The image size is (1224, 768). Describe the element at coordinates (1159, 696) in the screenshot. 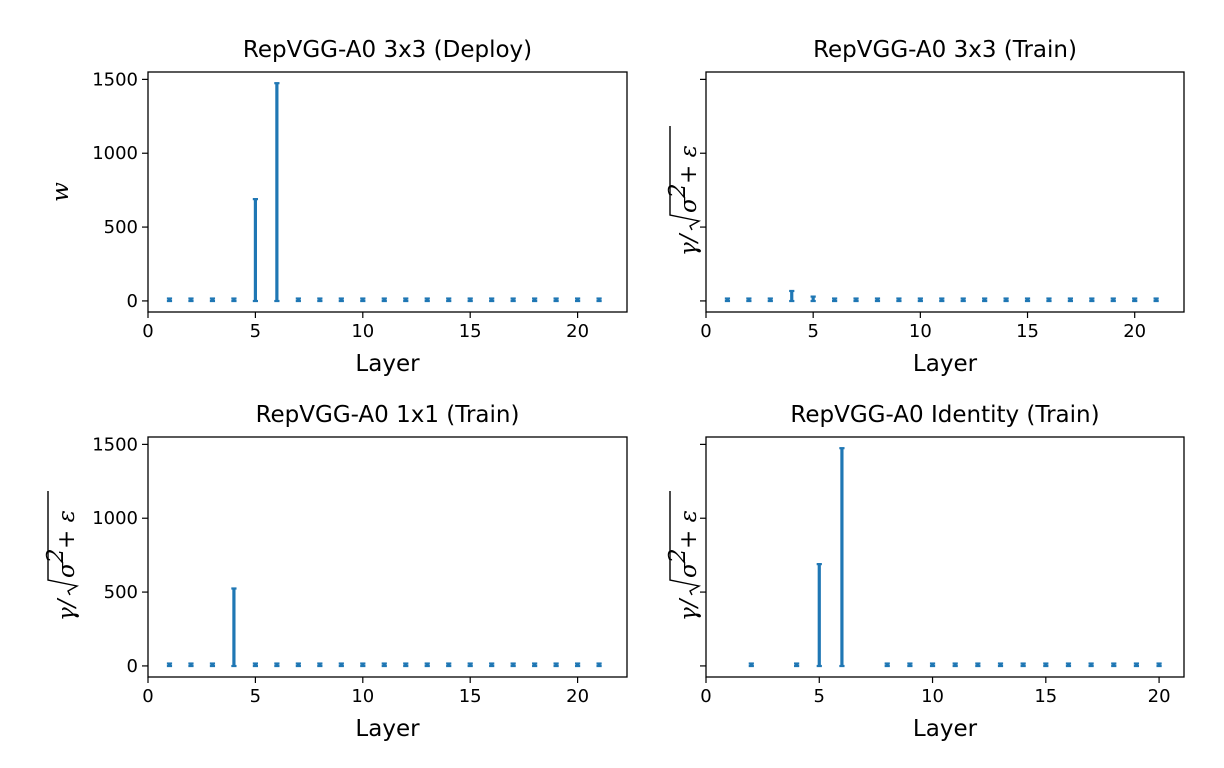

I see `x-tick-label: 20` at that location.